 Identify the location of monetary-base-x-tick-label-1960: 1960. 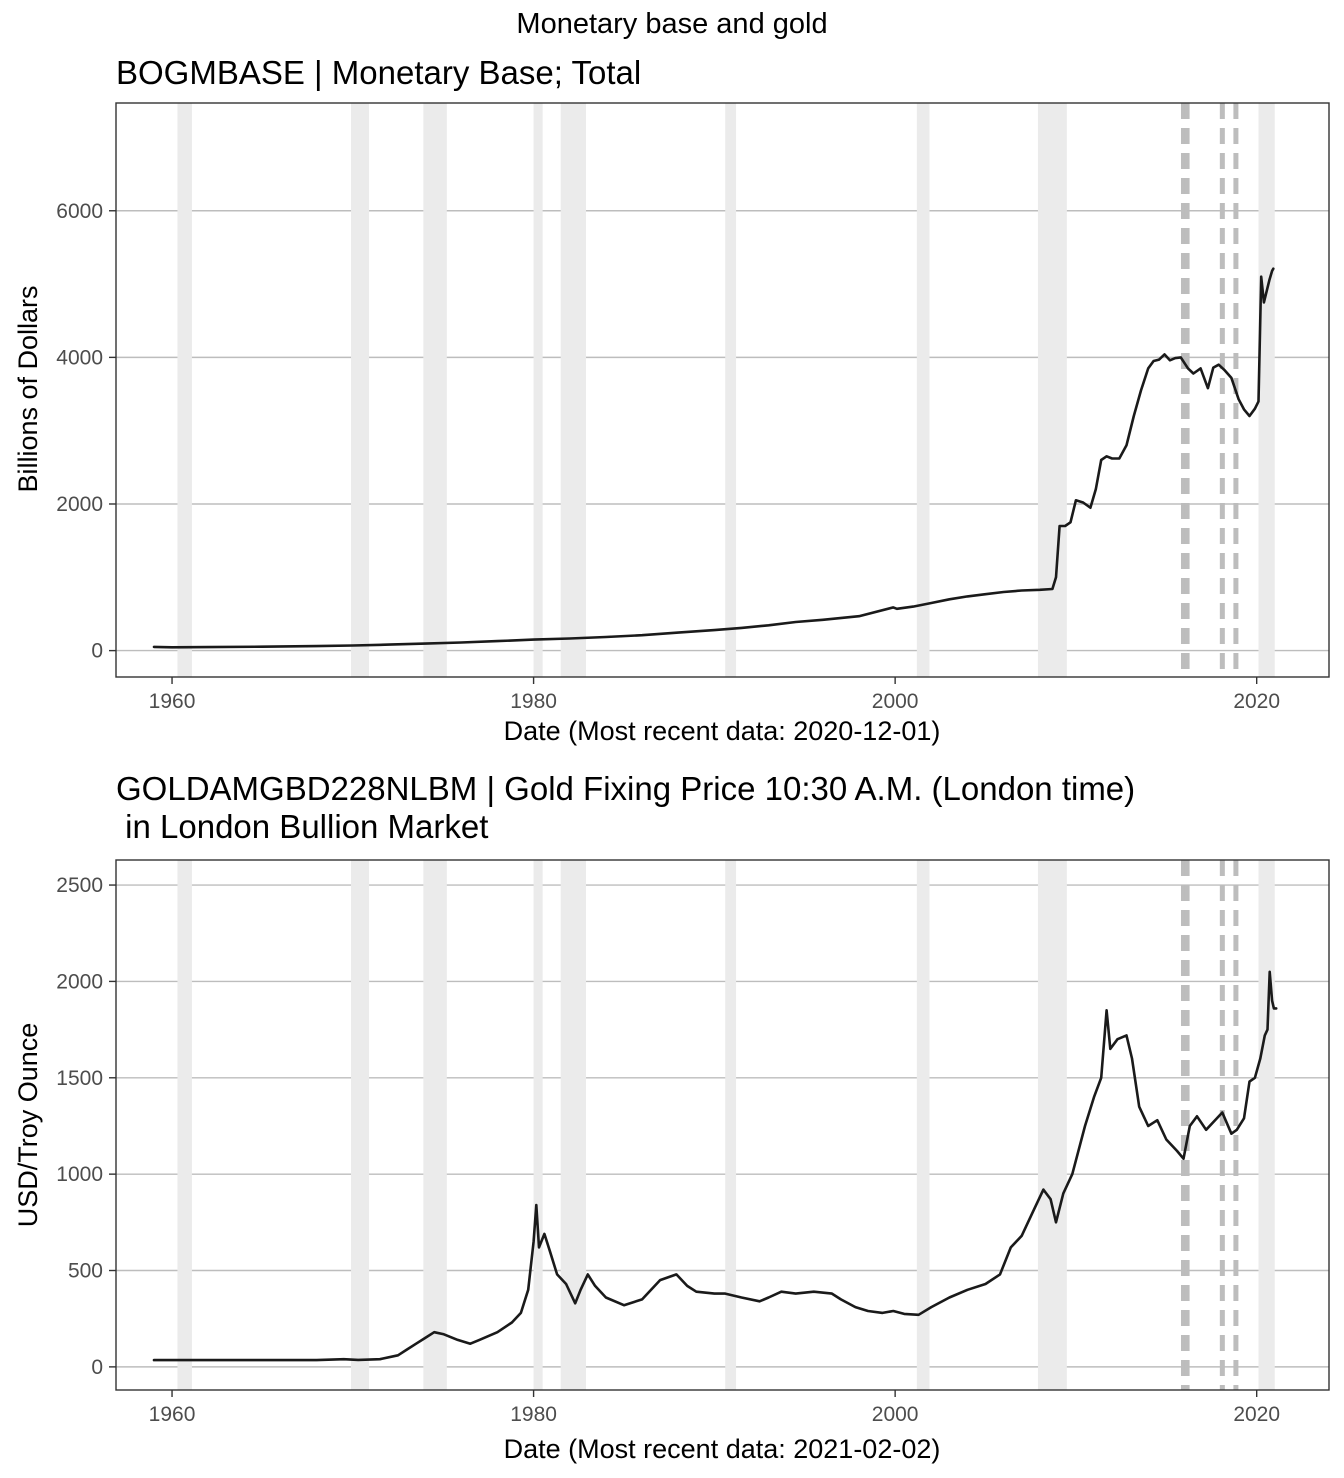
(172, 701).